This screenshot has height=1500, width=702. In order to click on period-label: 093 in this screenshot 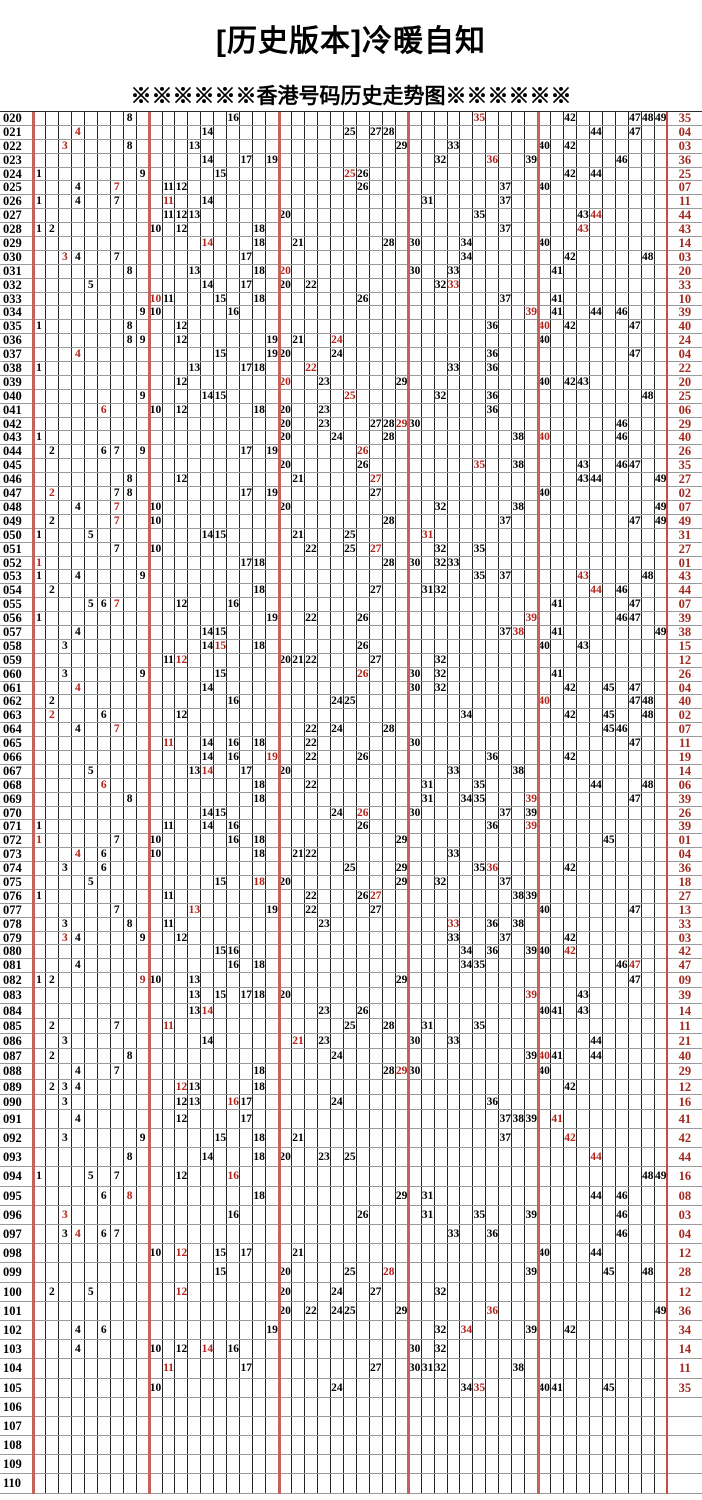, I will do `click(12, 1157)`.